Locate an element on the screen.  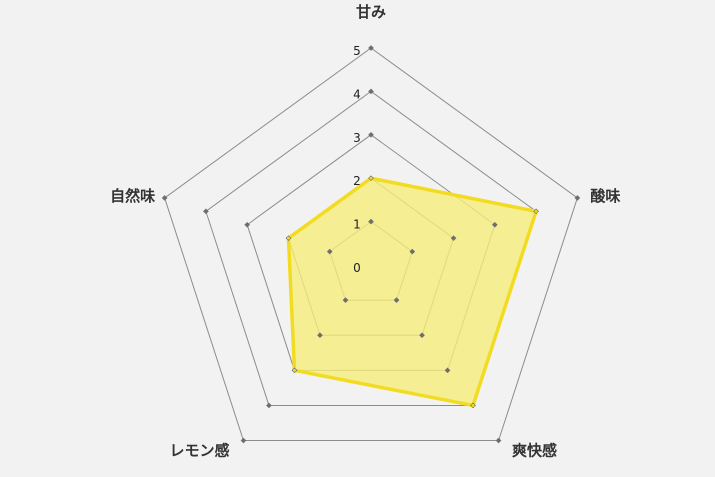
tick-label-3: 3 is located at coordinates (357, 138).